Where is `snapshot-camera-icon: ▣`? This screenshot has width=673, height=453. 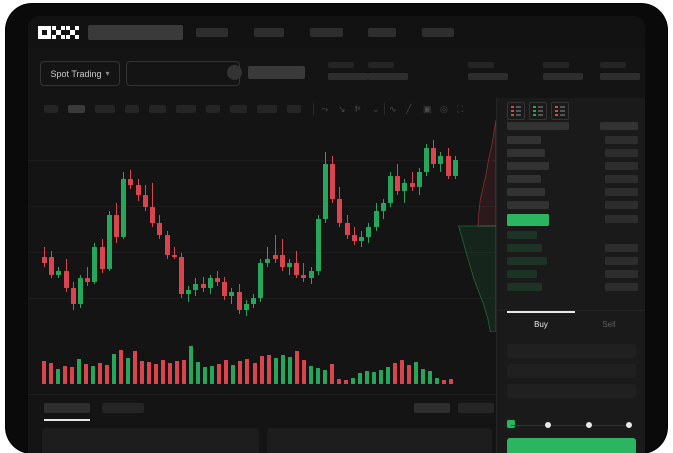 snapshot-camera-icon: ▣ is located at coordinates (427, 109).